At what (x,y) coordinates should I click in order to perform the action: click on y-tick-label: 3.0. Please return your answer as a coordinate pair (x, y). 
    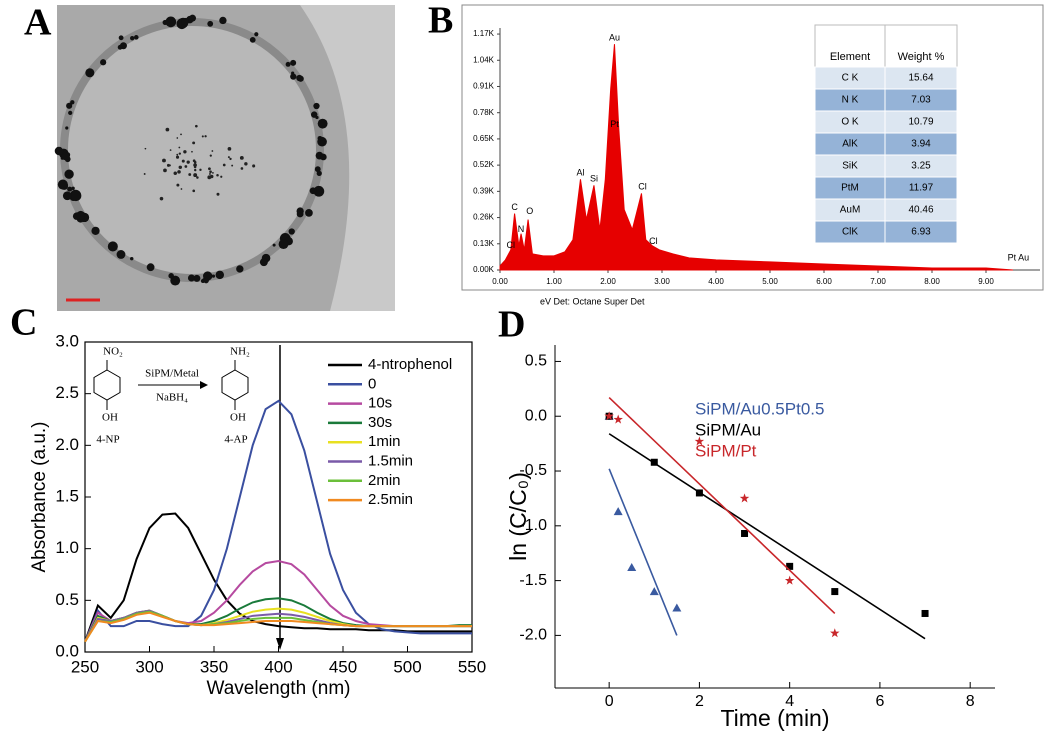
    Looking at the image, I should click on (67, 340).